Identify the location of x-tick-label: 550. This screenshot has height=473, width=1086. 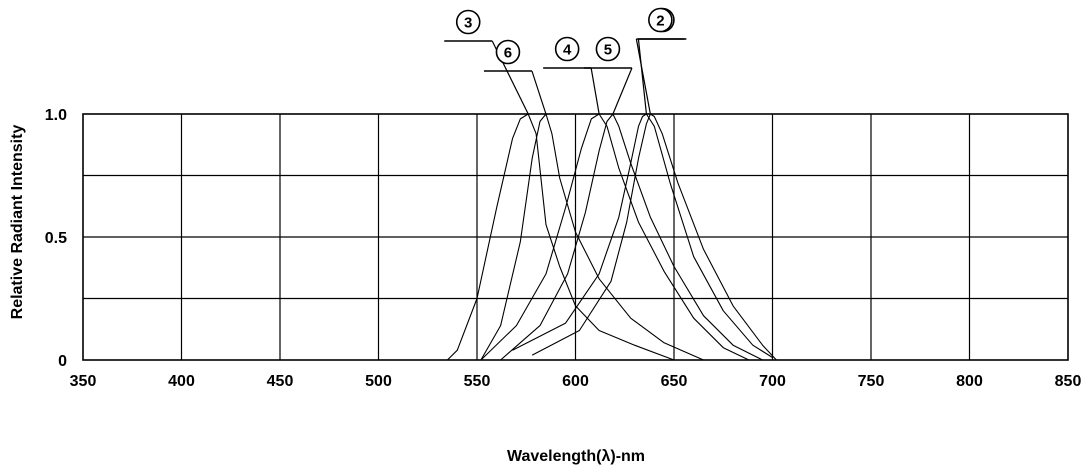
(477, 381).